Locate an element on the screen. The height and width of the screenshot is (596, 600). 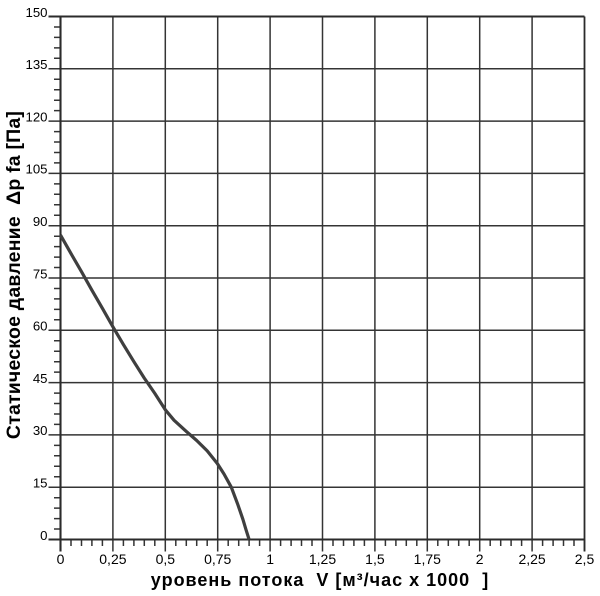
svg-text: 2 is located at coordinates (480, 559).